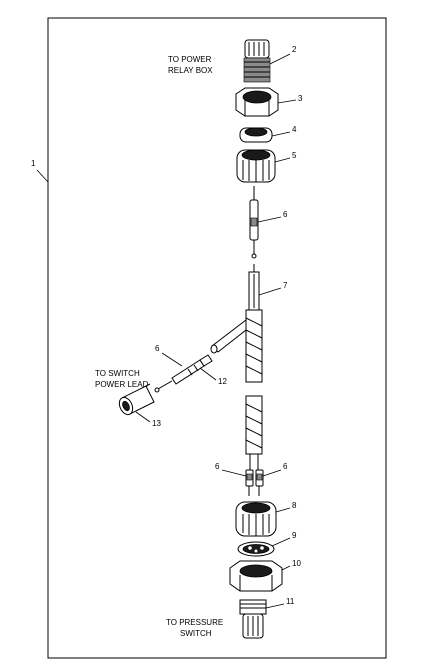 The image size is (431, 670). I want to click on callout-10: 10, so click(296, 563).